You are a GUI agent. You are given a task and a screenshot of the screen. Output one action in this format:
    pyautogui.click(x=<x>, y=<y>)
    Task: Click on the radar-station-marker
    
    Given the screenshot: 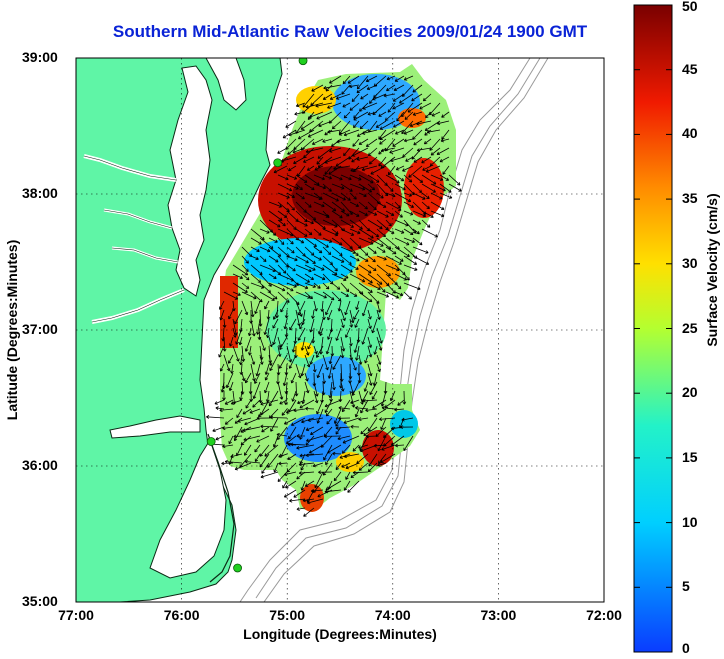 What is the action you would take?
    pyautogui.click(x=237, y=568)
    